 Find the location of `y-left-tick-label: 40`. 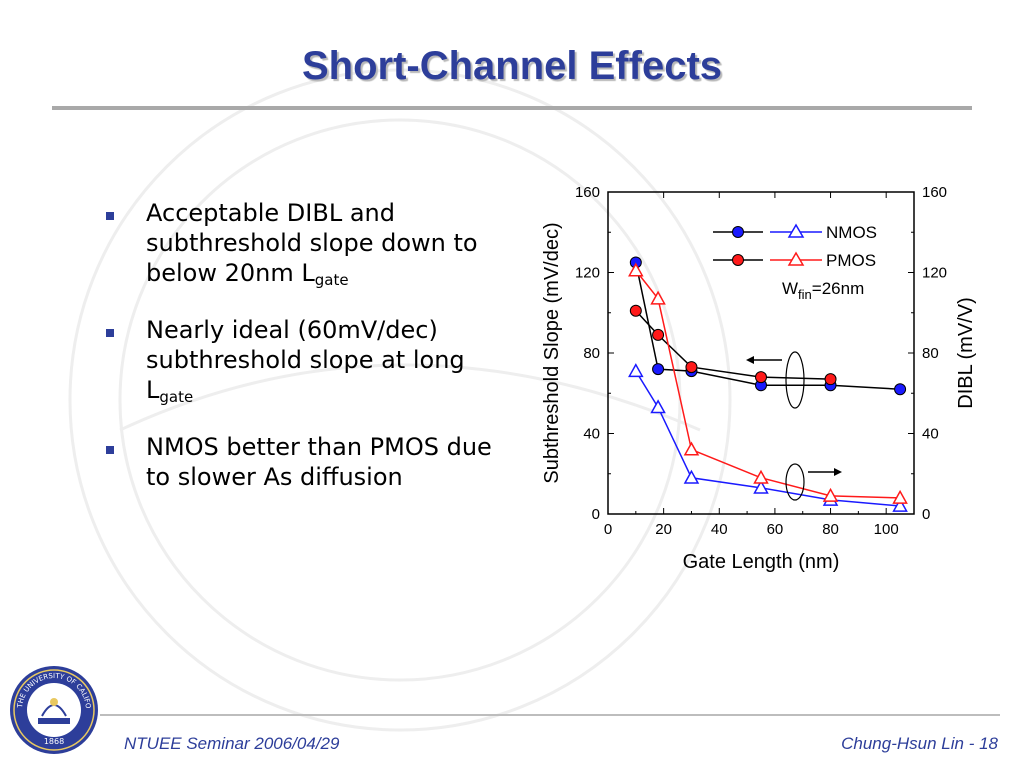

y-left-tick-label: 40 is located at coordinates (591, 434).